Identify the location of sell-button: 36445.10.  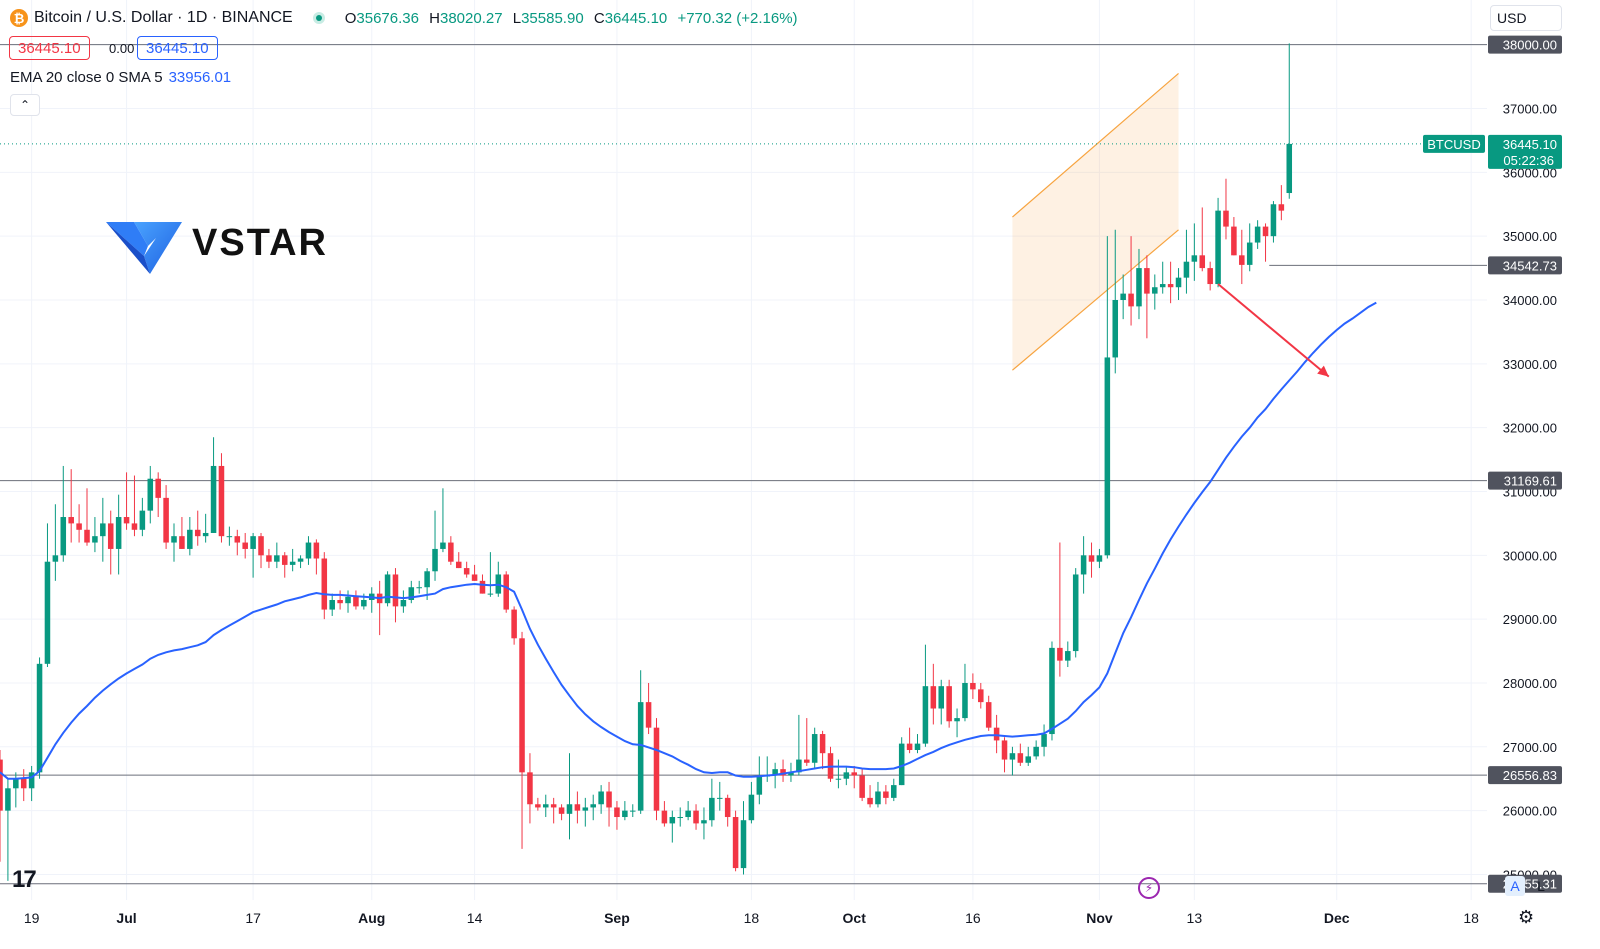
(49, 48).